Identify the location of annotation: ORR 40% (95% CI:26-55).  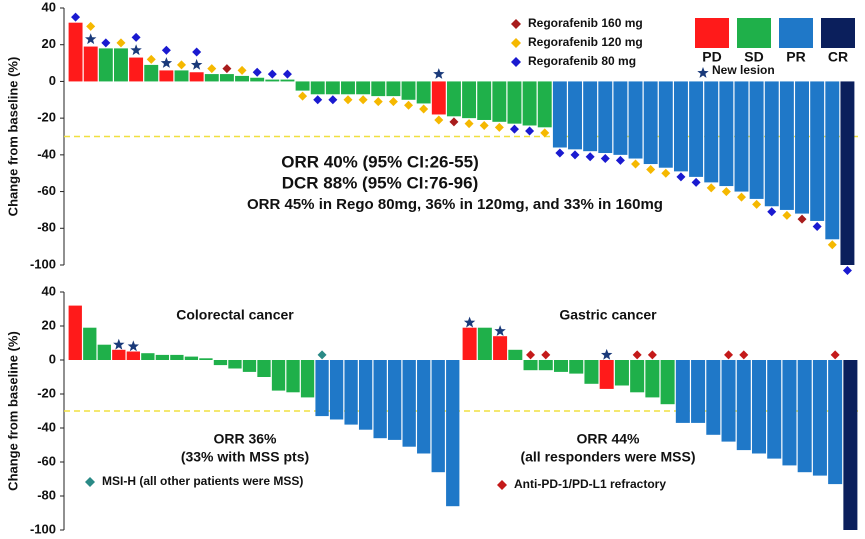
(379, 161).